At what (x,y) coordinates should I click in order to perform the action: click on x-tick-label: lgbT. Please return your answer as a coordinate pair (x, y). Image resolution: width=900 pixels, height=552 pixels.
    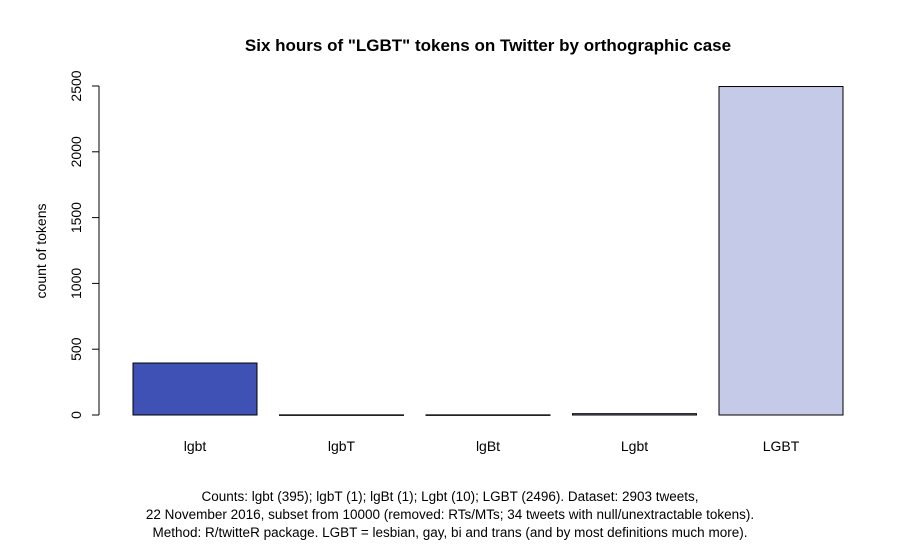
    Looking at the image, I should click on (342, 446).